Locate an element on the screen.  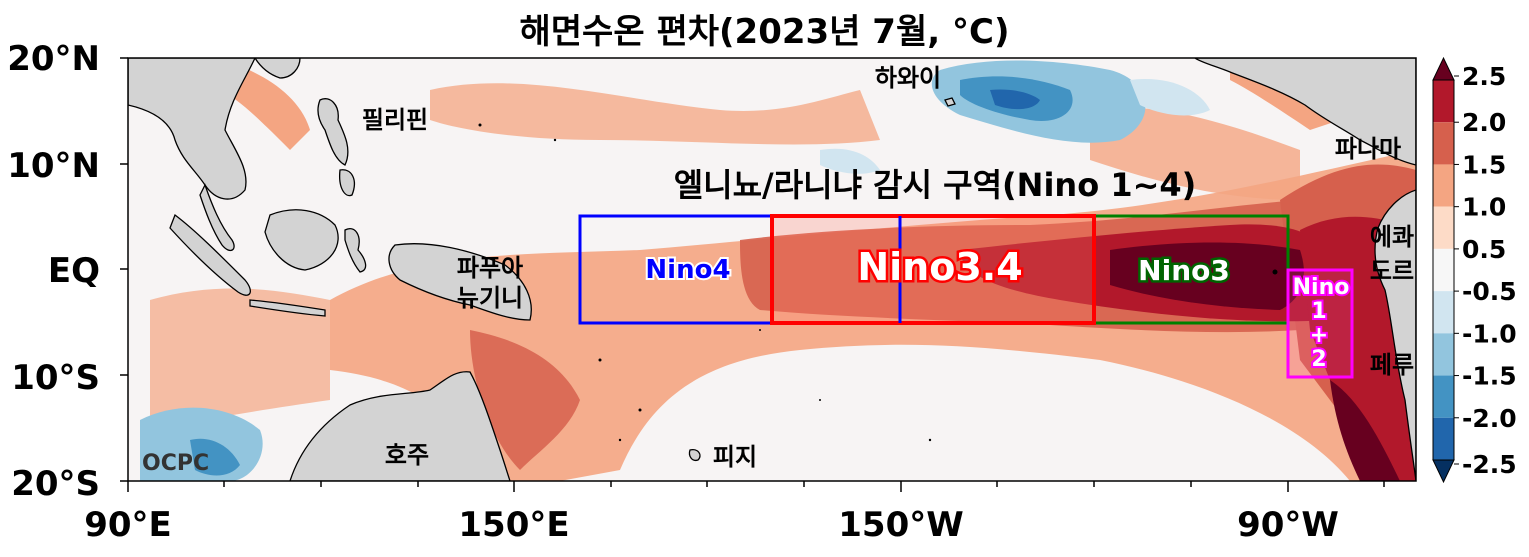
colorbar: 2.5 2.0 1.5 1.0 0.5 -0.5 -1.0 -1.5 -2.0 -2.5 is located at coordinates (1474, 270).